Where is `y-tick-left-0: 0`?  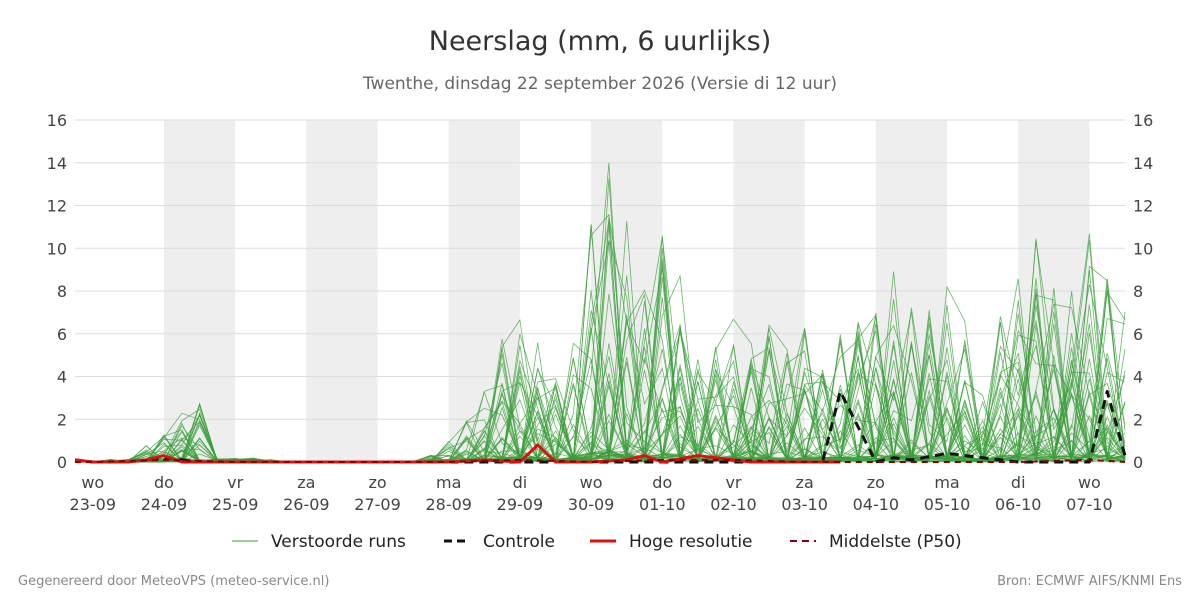
y-tick-left-0: 0 is located at coordinates (62, 462).